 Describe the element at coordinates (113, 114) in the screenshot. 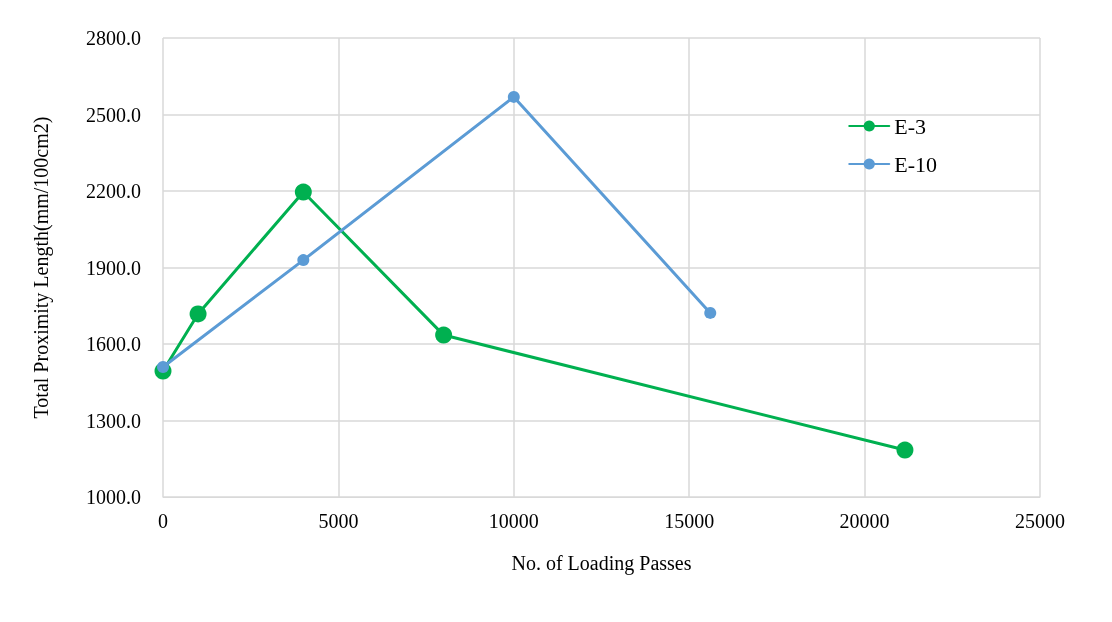

I see `y-tick-label: 2500.0` at that location.